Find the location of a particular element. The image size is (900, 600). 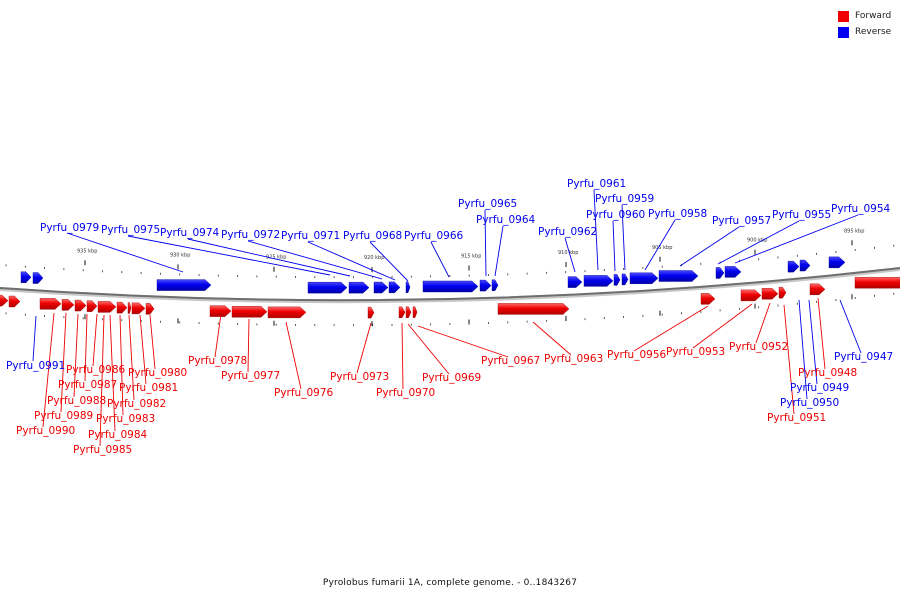

gene-label-pyrfu-0967: Pyrfu_0967 is located at coordinates (510, 361).